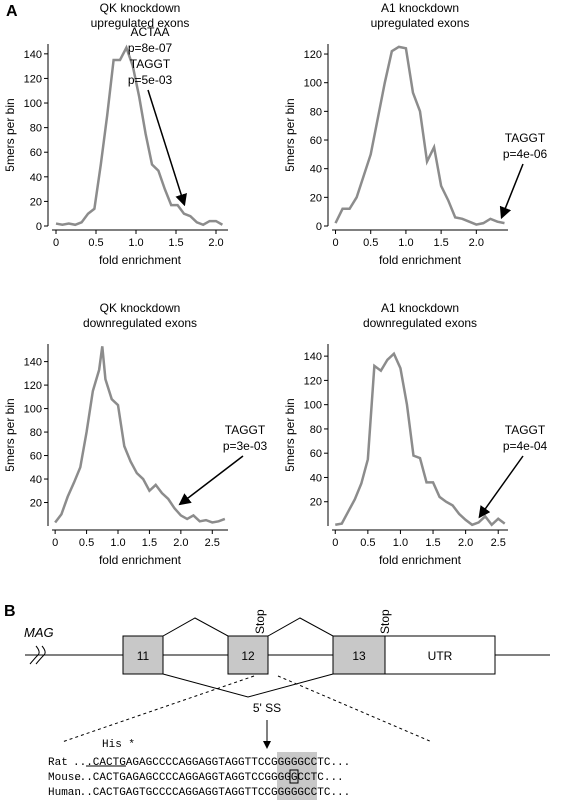 This screenshot has width=561, height=800. I want to click on codon-label: His *, so click(118, 745).